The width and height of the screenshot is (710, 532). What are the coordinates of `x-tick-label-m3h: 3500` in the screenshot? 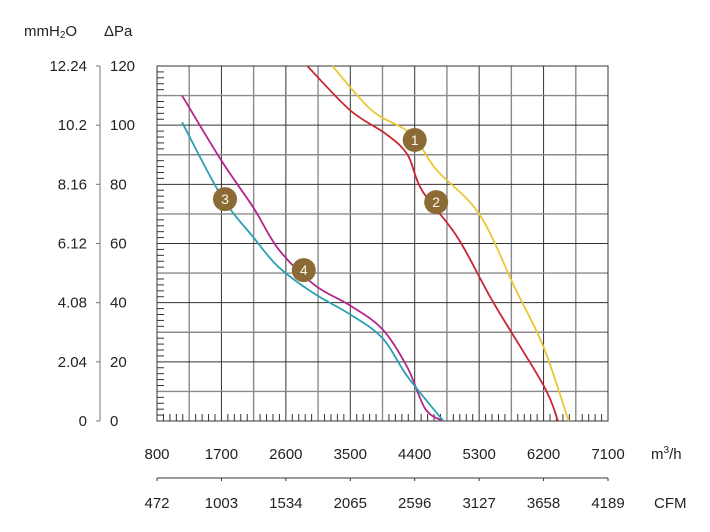 It's located at (350, 454).